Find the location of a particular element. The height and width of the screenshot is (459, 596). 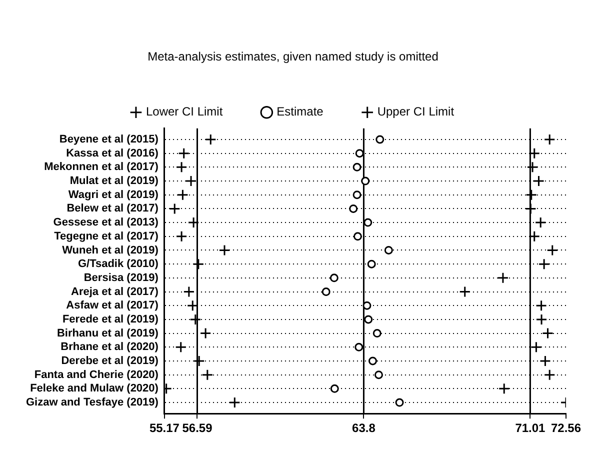

chart-title: Meta-analysis estimates, given named study is omitted is located at coordinates (293, 57).